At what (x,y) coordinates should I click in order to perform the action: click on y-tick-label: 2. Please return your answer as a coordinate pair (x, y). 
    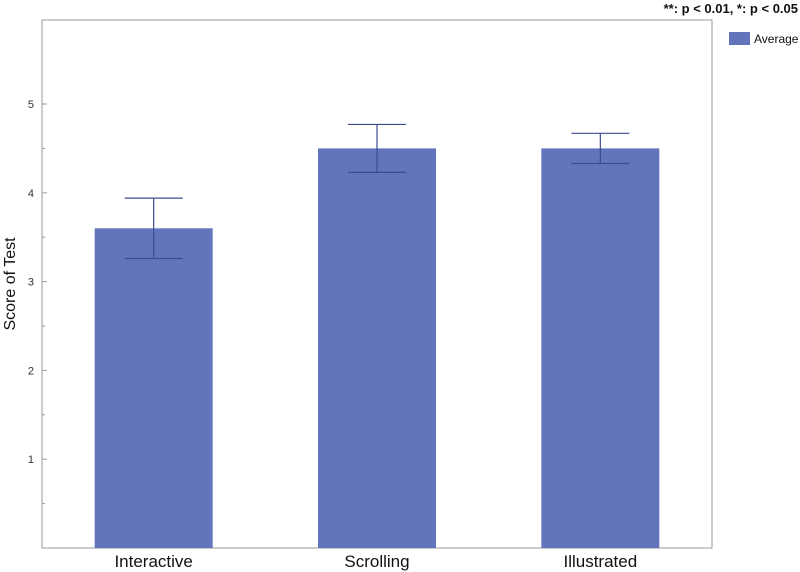
    Looking at the image, I should click on (31, 371).